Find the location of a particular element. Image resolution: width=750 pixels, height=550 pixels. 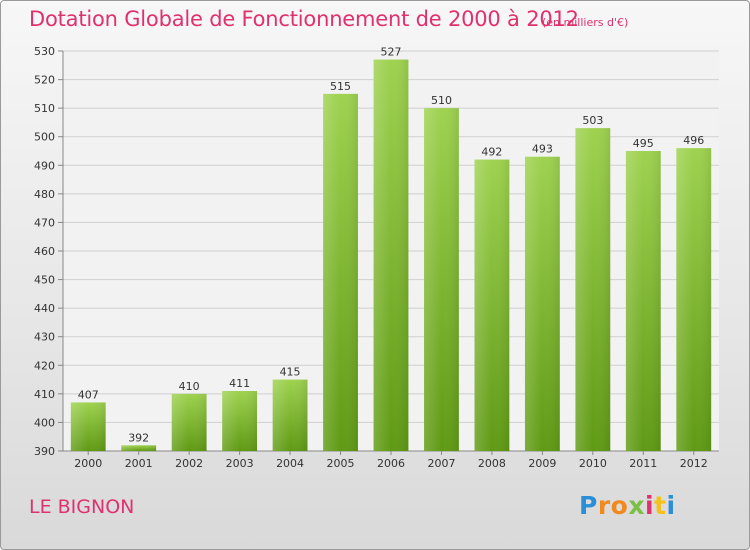

y-tick-label: 470 is located at coordinates (44, 222).